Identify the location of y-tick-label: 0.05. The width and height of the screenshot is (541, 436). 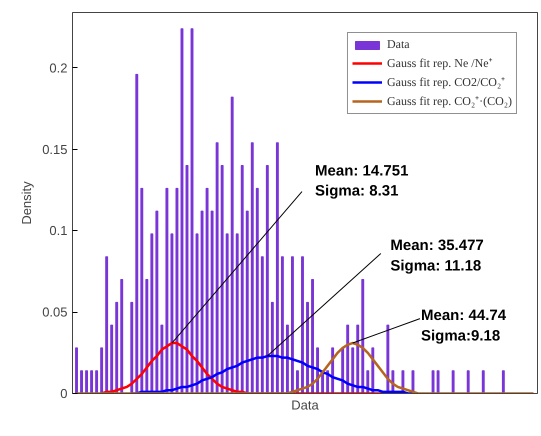
(55, 312).